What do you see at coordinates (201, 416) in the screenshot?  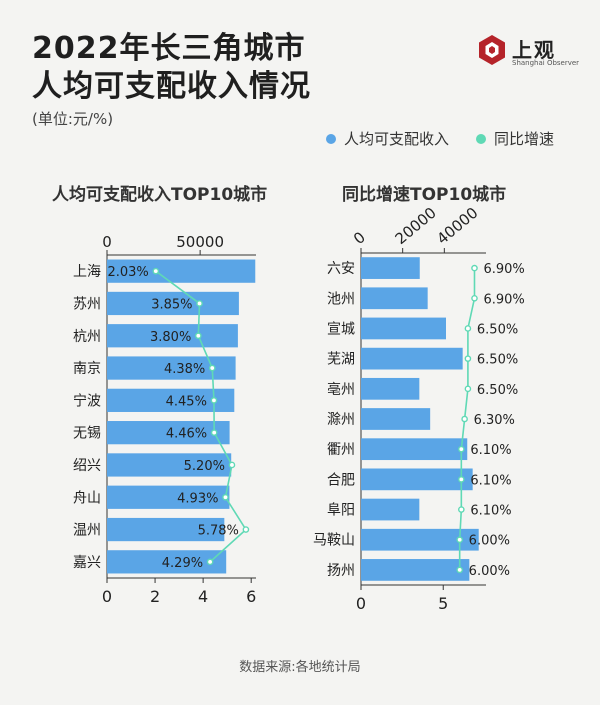 I see `left-growth-line` at bounding box center [201, 416].